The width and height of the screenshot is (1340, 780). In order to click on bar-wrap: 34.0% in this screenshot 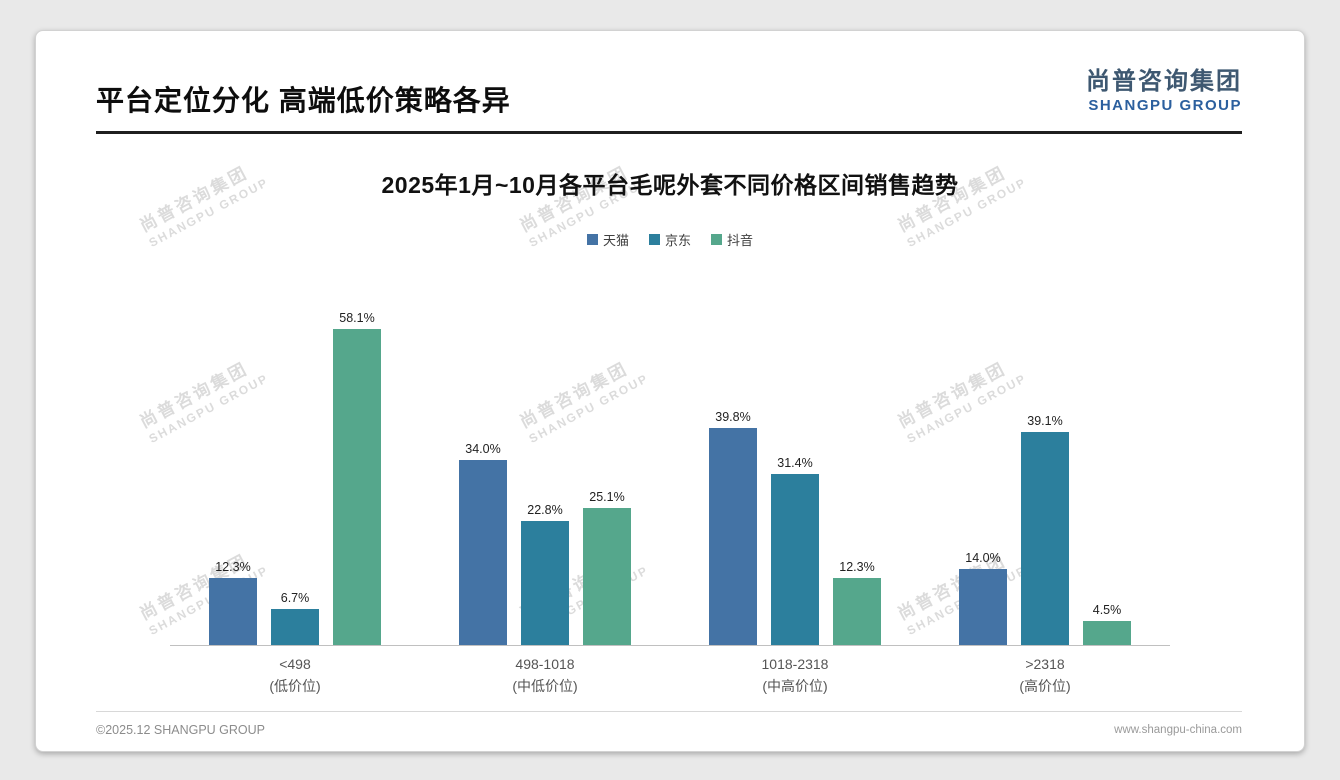, I will do `click(483, 468)`.